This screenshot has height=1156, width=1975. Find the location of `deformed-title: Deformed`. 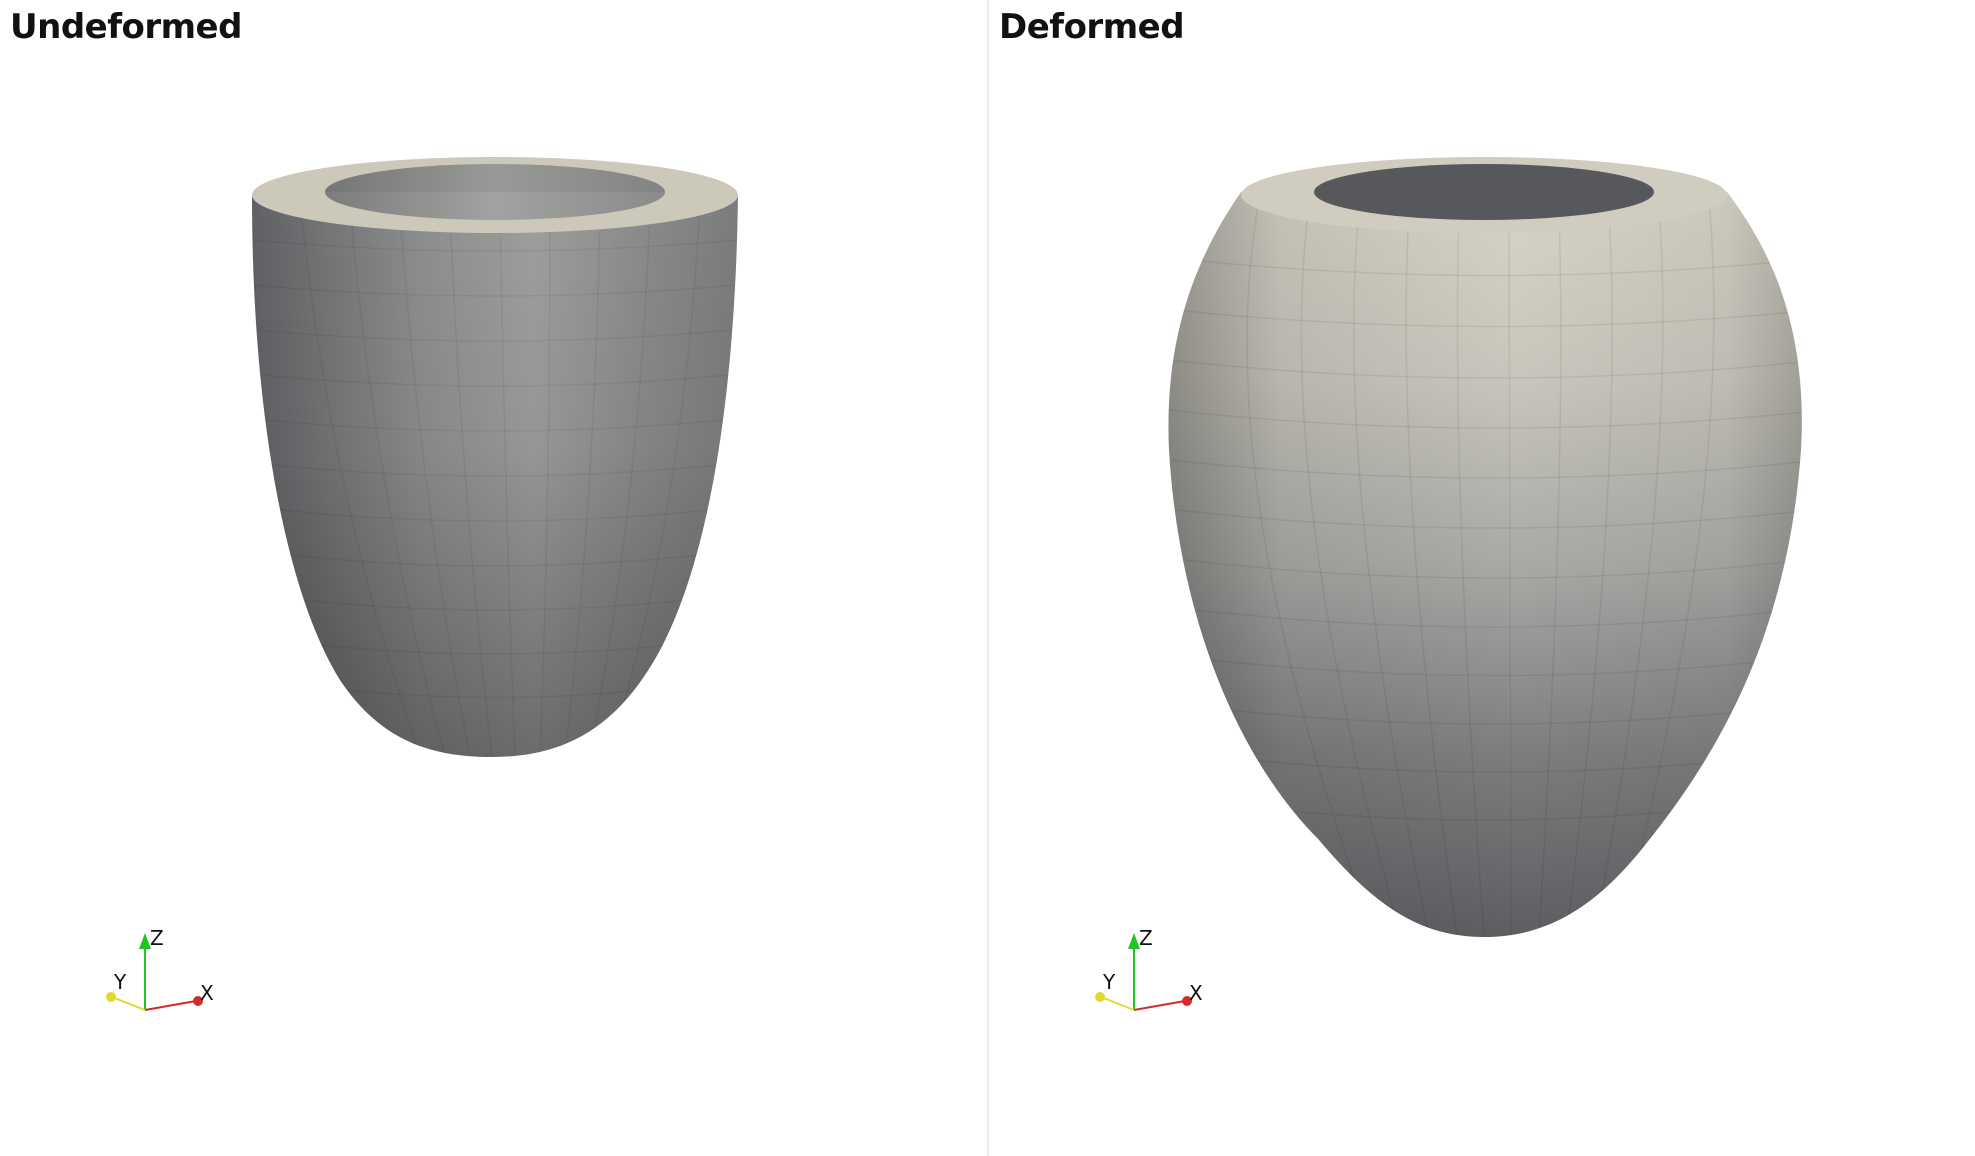

deformed-title: Deformed is located at coordinates (1092, 27).